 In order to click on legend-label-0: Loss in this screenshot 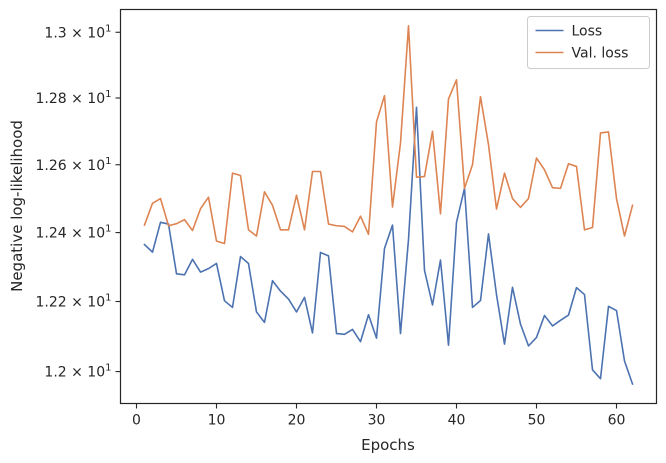, I will do `click(587, 32)`.